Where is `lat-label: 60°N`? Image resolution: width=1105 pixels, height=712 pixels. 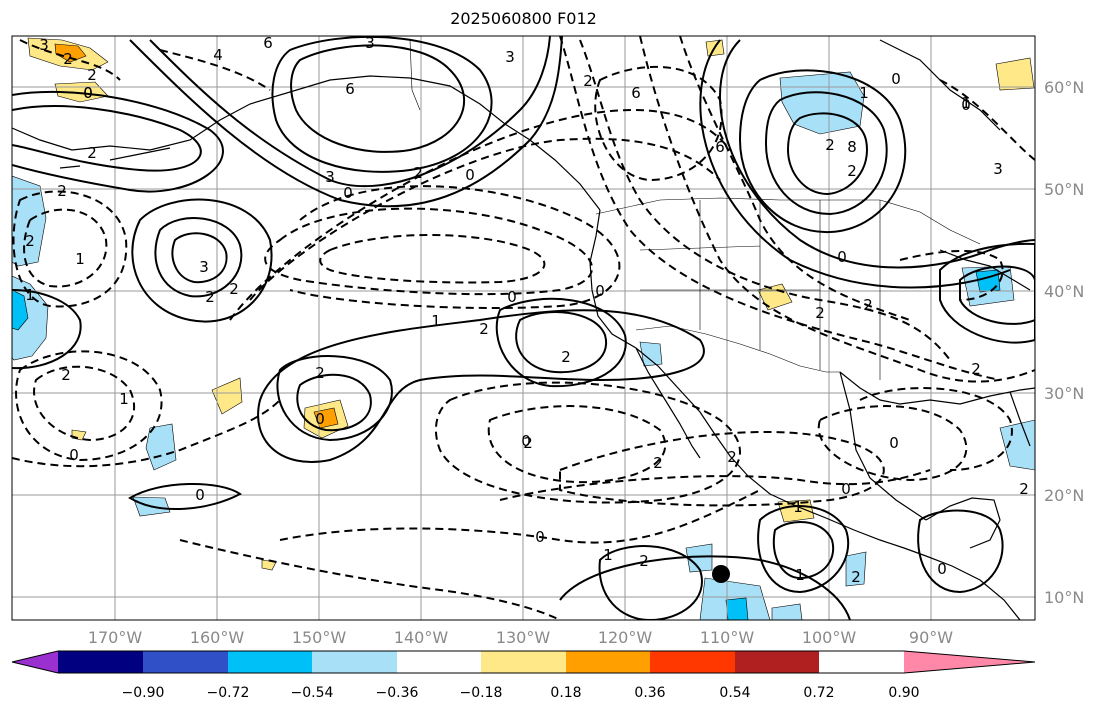
lat-label: 60°N is located at coordinates (1064, 87).